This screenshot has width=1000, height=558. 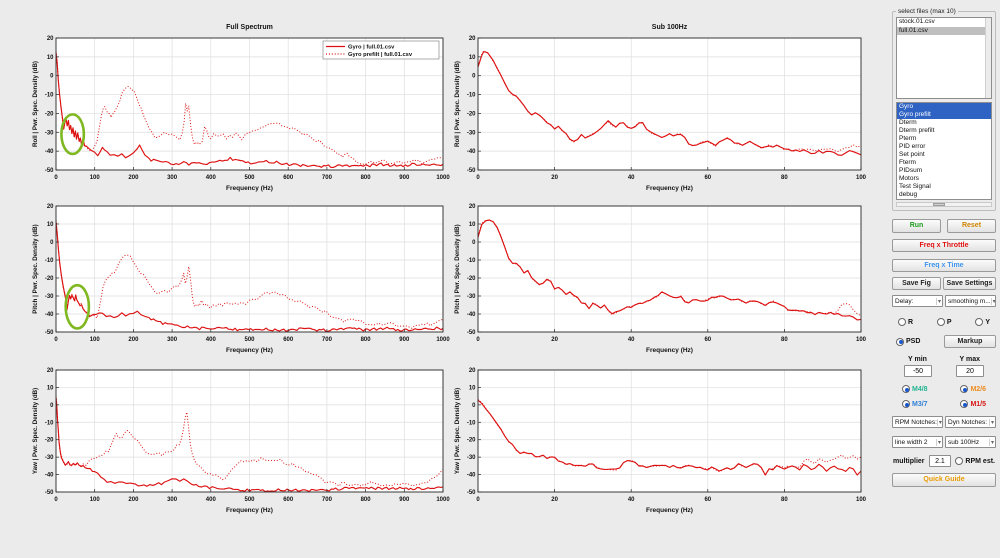 I want to click on roll-radio, so click(x=902, y=322).